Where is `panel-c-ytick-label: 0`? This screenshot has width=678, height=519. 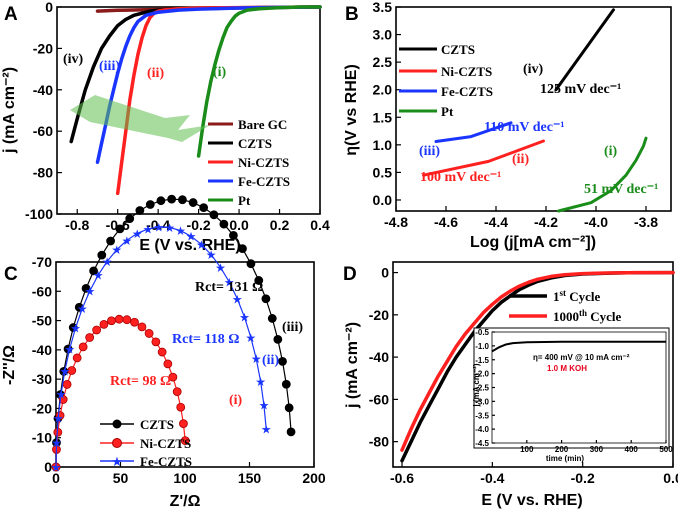
panel-c-ytick-label: 0 is located at coordinates (48, 467).